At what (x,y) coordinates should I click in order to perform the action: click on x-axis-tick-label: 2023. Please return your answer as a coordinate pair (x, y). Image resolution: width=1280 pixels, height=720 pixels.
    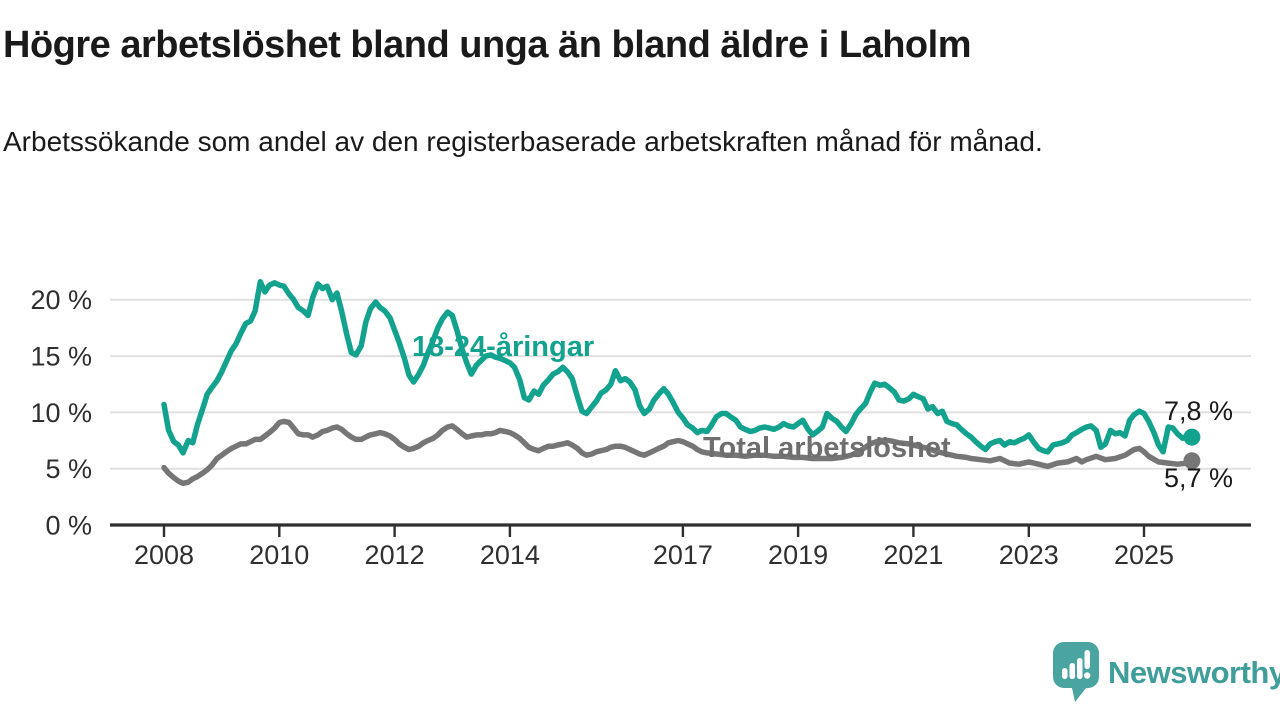
    Looking at the image, I should click on (1029, 555).